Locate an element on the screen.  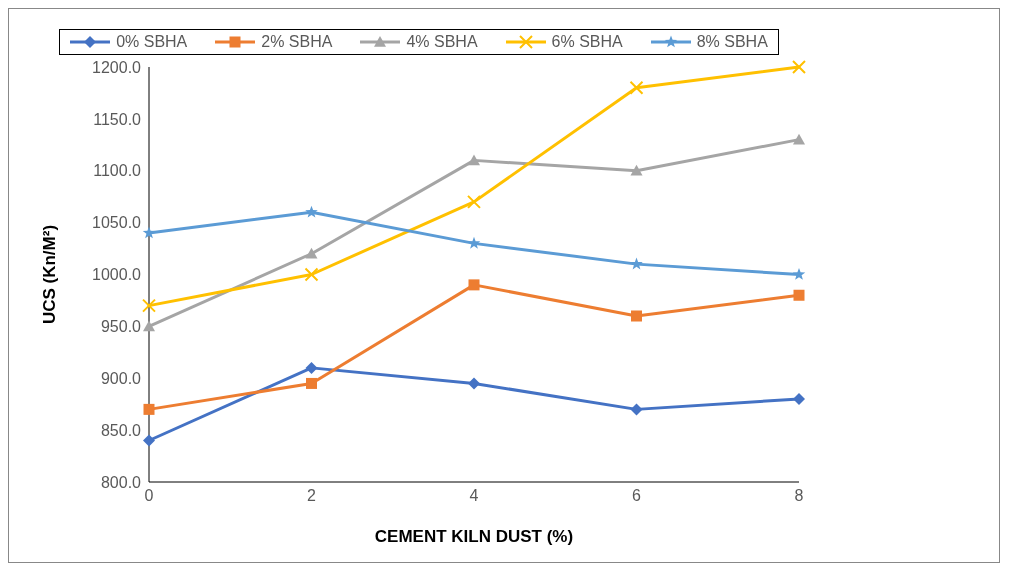
x-tick-label: 4 is located at coordinates (474, 496).